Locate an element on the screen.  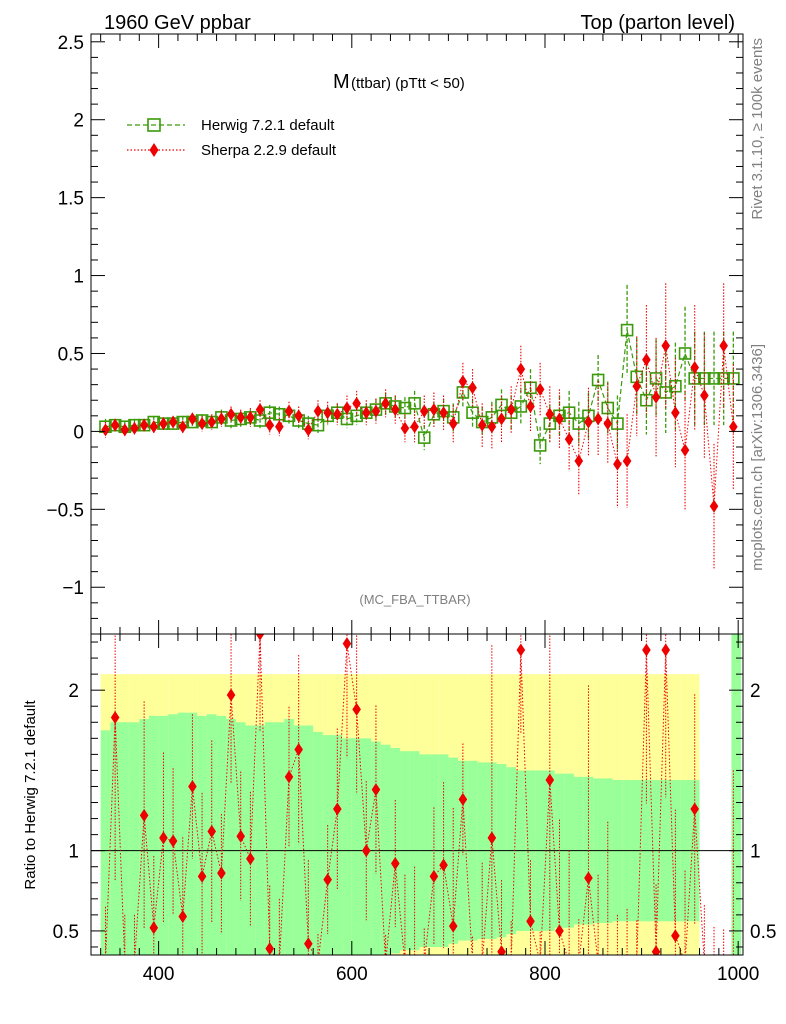
main-ytick-label: 1.5 is located at coordinates (71, 199).